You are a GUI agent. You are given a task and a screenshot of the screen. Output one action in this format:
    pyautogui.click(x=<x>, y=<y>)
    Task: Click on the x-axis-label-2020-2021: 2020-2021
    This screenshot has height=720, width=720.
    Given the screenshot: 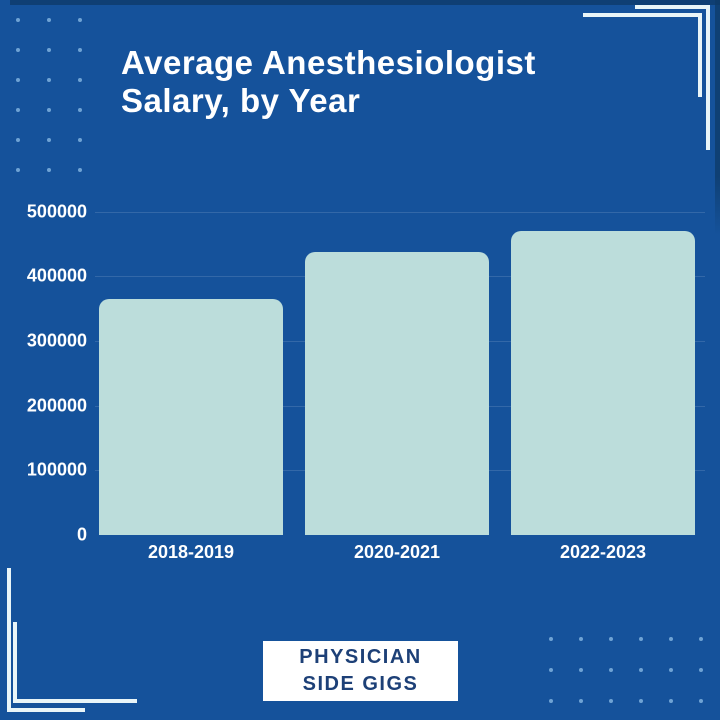 What is the action you would take?
    pyautogui.click(x=397, y=552)
    